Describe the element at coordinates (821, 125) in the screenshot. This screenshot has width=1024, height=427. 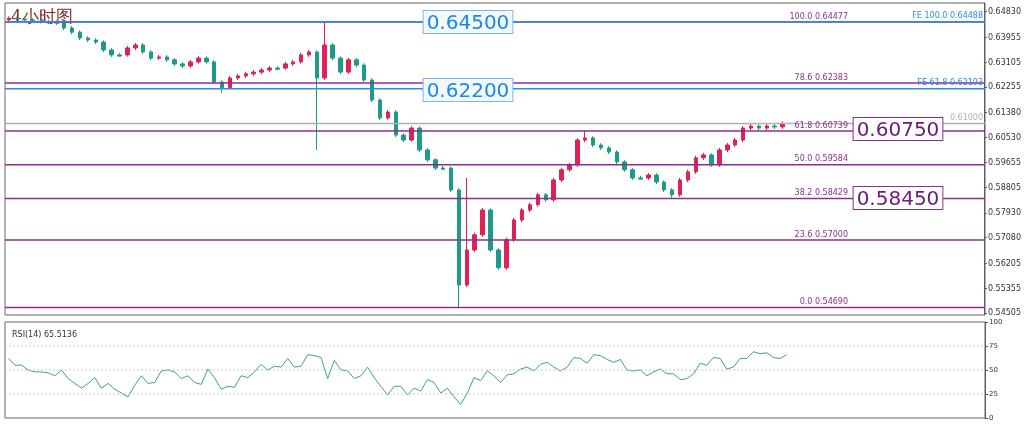
I see `ref-line-label: 61.8 0.60739` at that location.